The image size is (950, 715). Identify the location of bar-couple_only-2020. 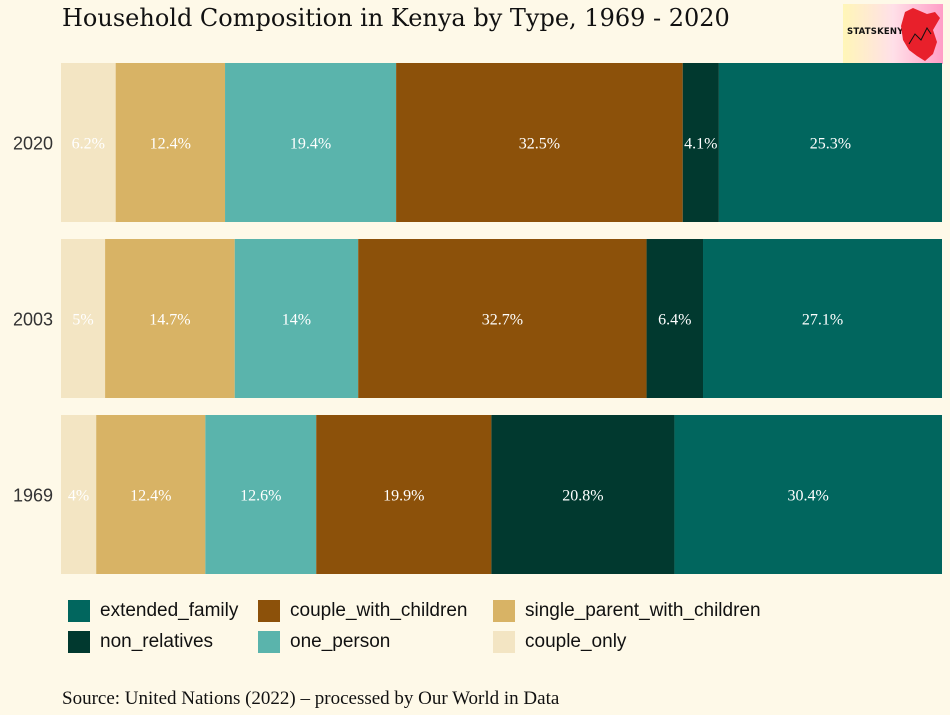
(88, 142).